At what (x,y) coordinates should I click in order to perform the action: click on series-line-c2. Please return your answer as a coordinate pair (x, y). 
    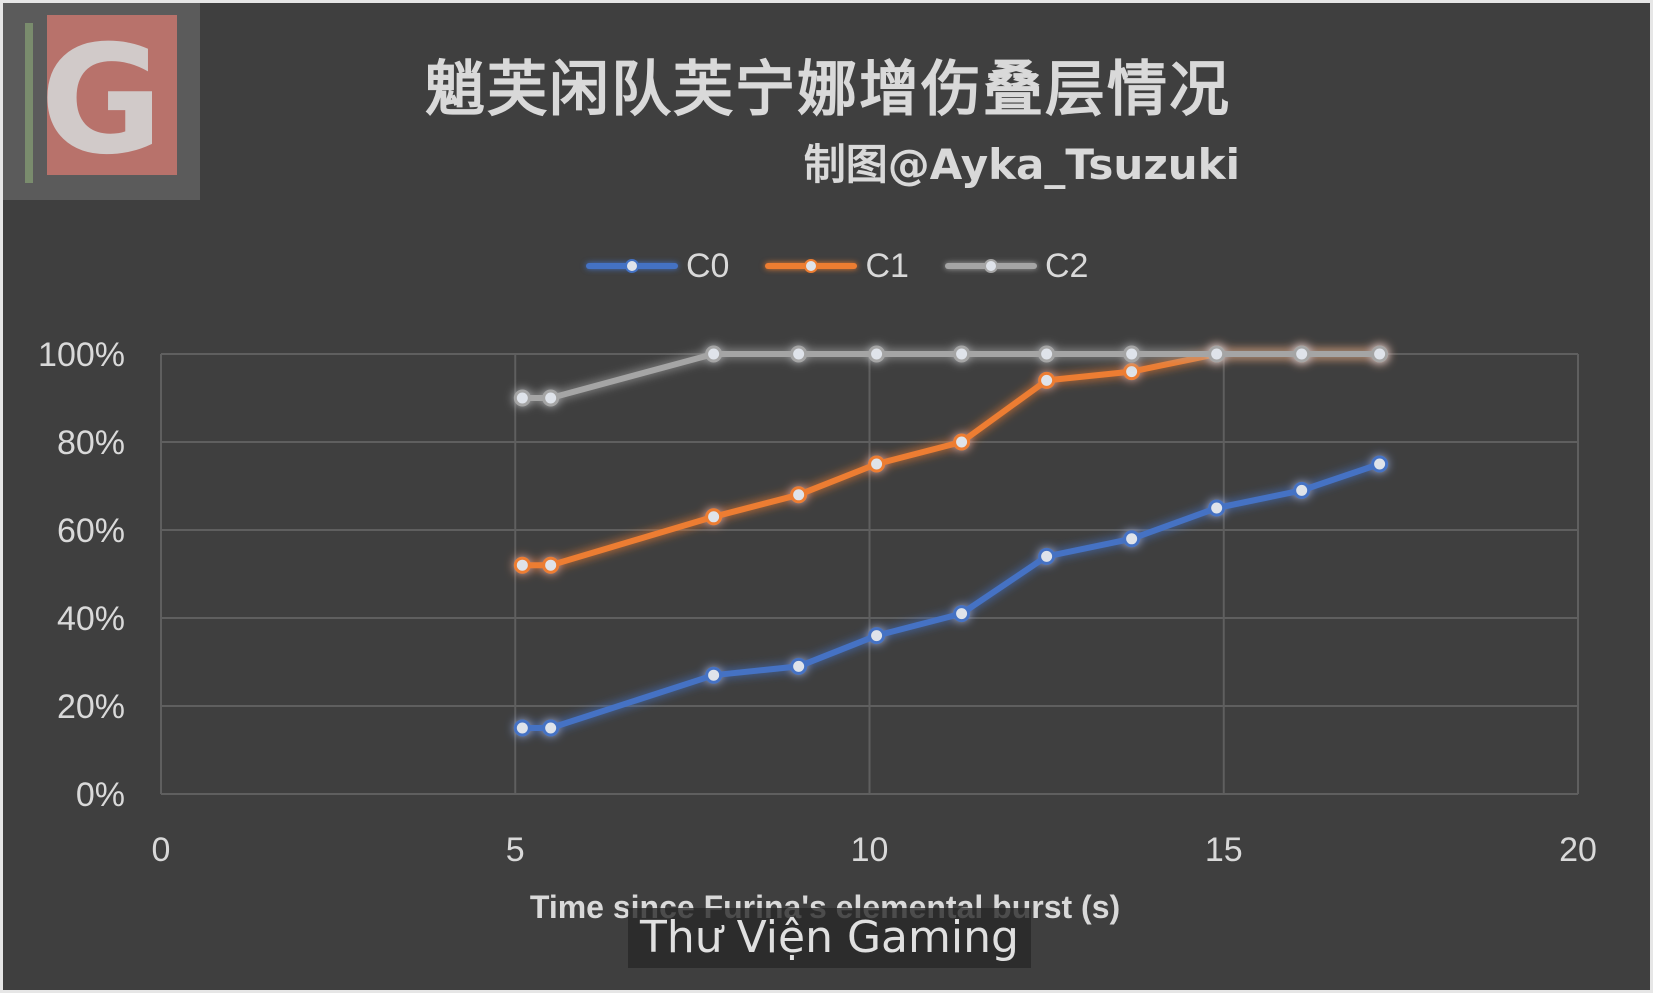
    Looking at the image, I should click on (951, 376).